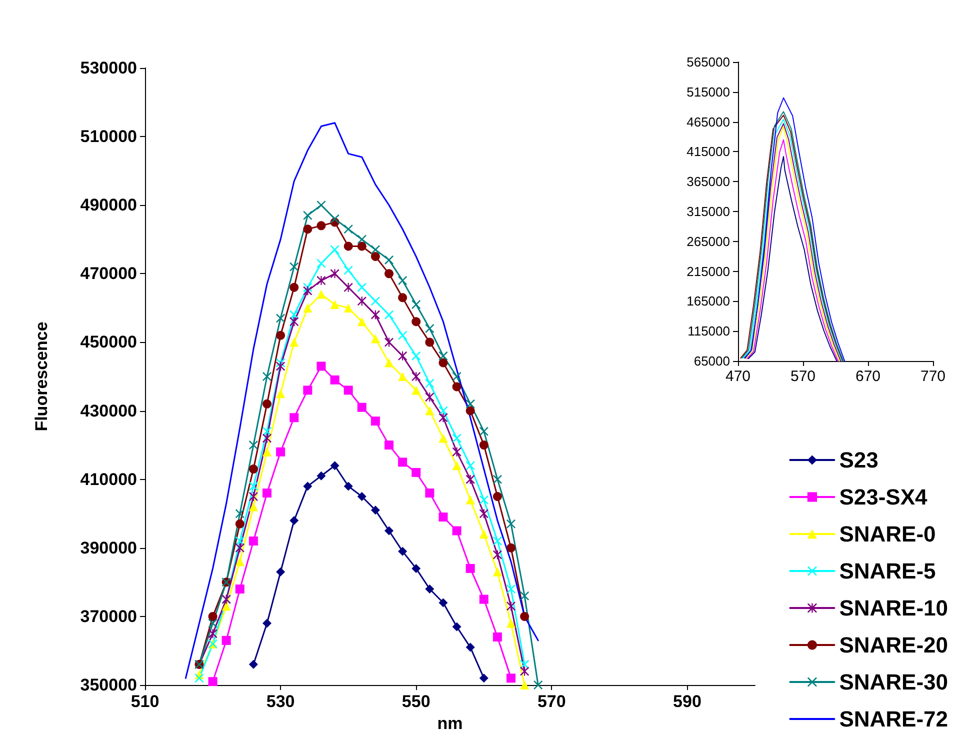  Describe the element at coordinates (887, 571) in the screenshot. I see `legend-label: SNARE-5` at that location.